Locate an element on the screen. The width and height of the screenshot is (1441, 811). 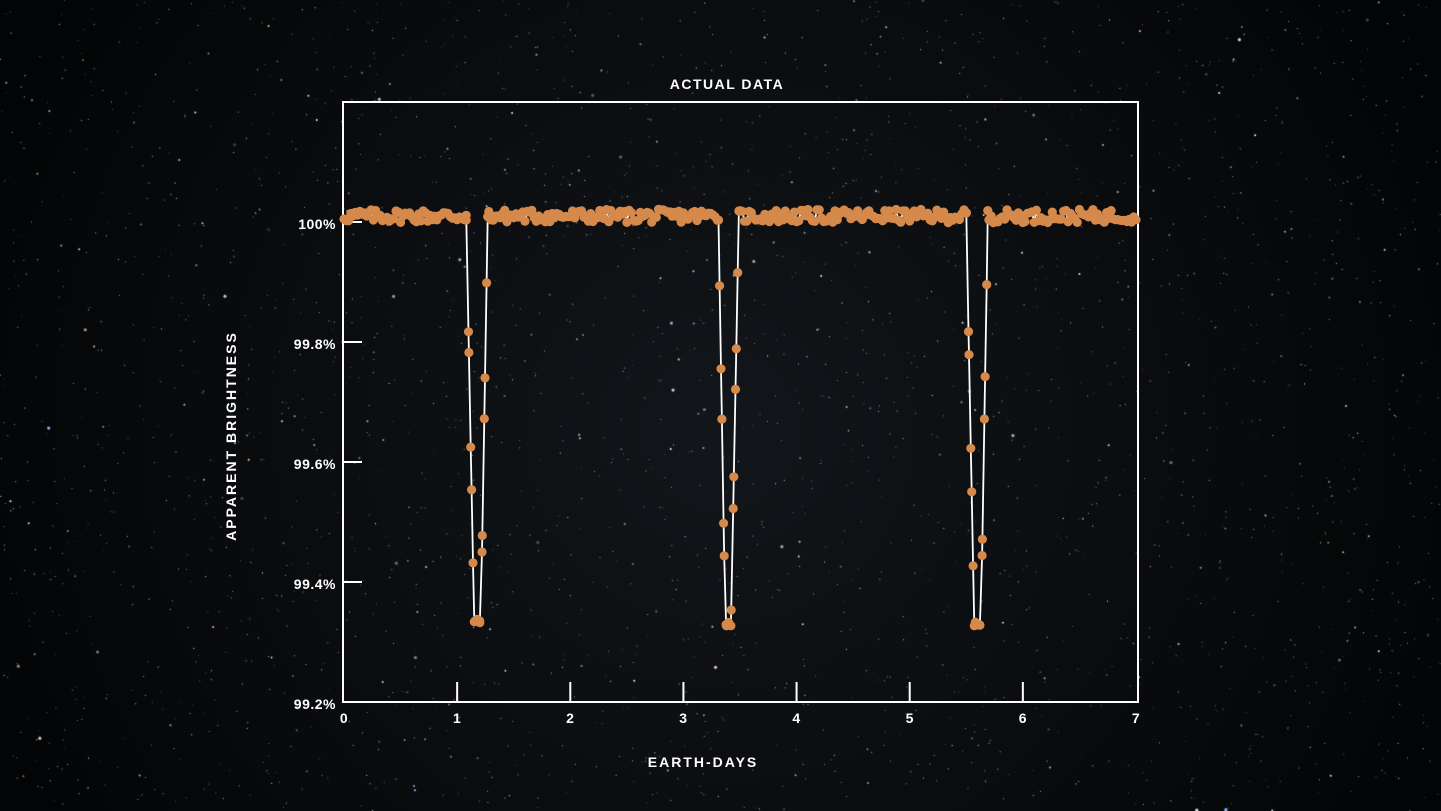
y-axis: 100% 99.8% 99.6% 99.4% 99.2% is located at coordinates (328, 464).